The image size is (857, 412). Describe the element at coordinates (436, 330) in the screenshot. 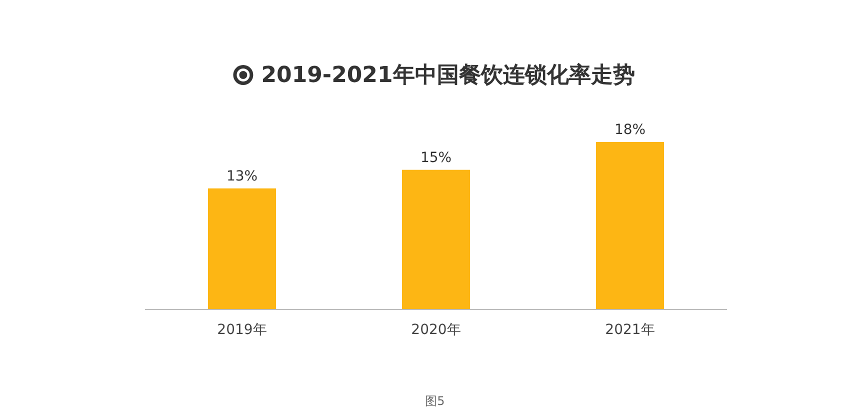

I see `x-tick-label: 2020年` at that location.